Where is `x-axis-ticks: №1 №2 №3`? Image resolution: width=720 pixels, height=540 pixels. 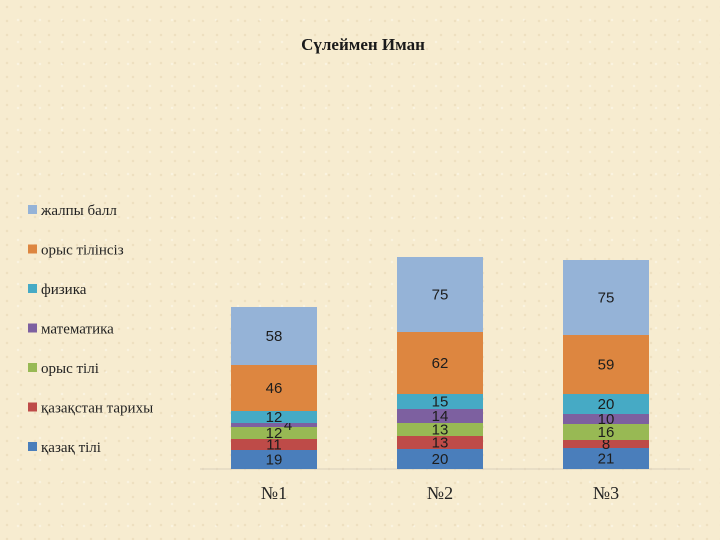 x-axis-ticks: №1 №2 №3 is located at coordinates (440, 493).